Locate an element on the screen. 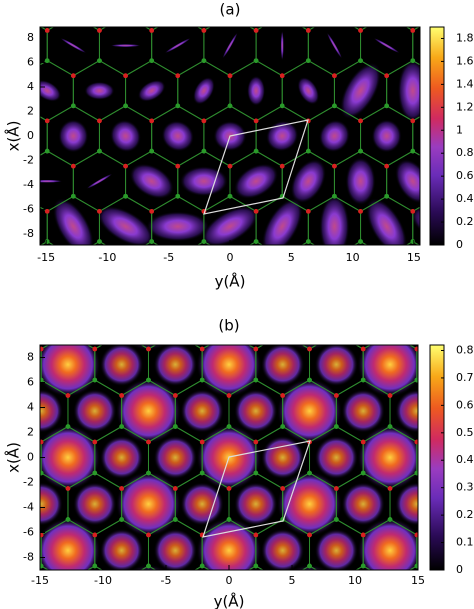  y-tick-label: -8 is located at coordinates (28, 557).